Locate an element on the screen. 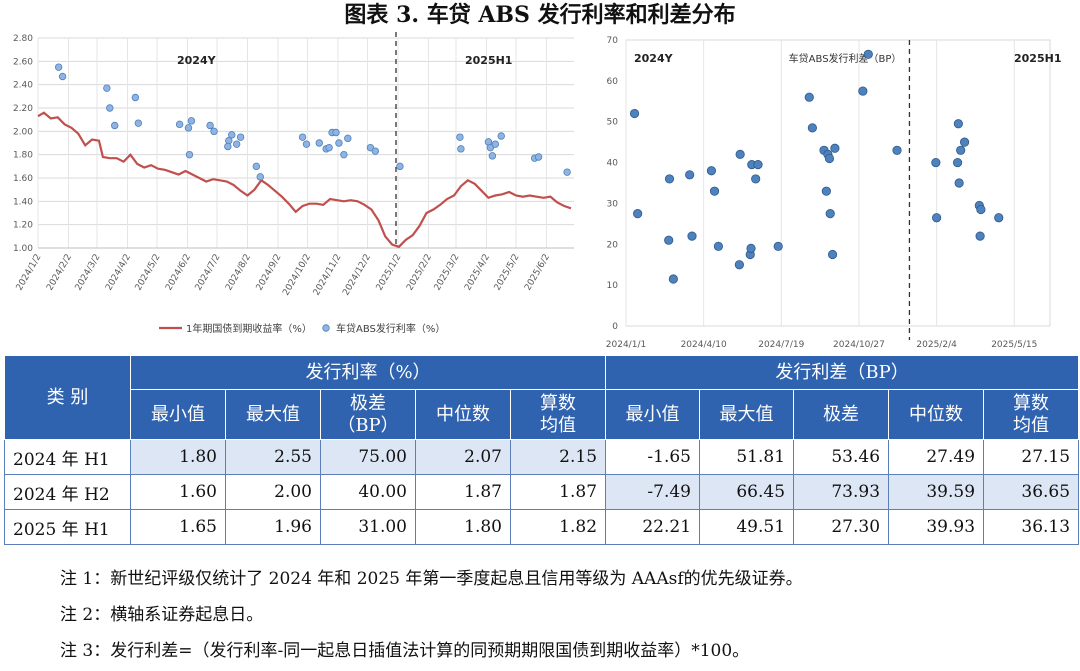  x-tick-label: 2024/12/2 is located at coordinates (357, 275).